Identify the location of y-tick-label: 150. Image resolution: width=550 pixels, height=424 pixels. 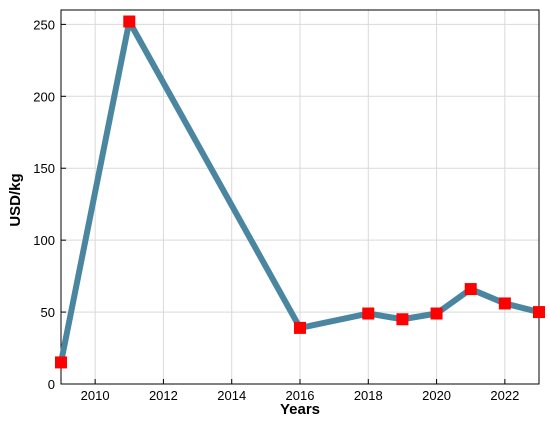
(44, 168).